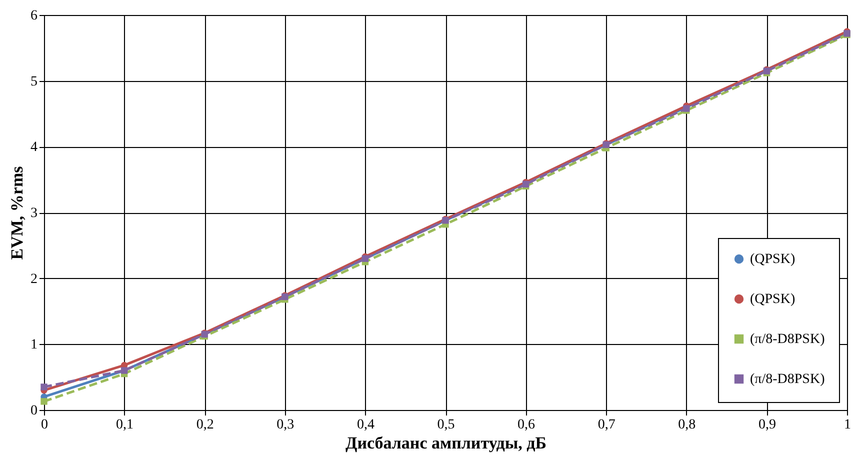  I want to click on y-tick-label: 4, so click(34, 148).